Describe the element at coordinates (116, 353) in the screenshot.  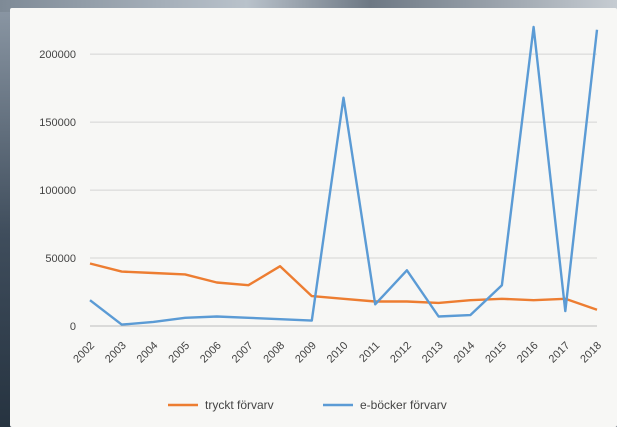
I see `x-tick-label: 2003` at that location.